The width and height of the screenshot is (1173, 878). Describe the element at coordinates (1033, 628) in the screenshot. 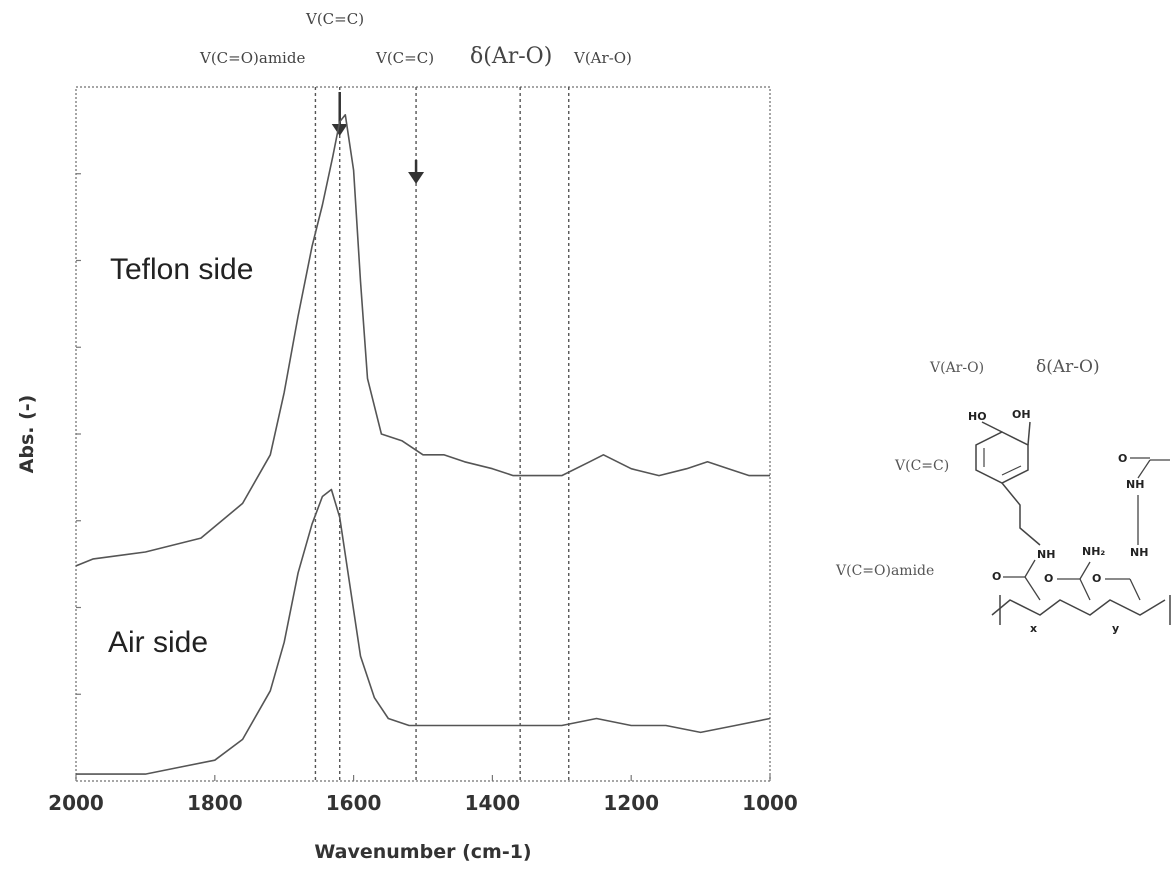

I see `subscript-x: x` at that location.